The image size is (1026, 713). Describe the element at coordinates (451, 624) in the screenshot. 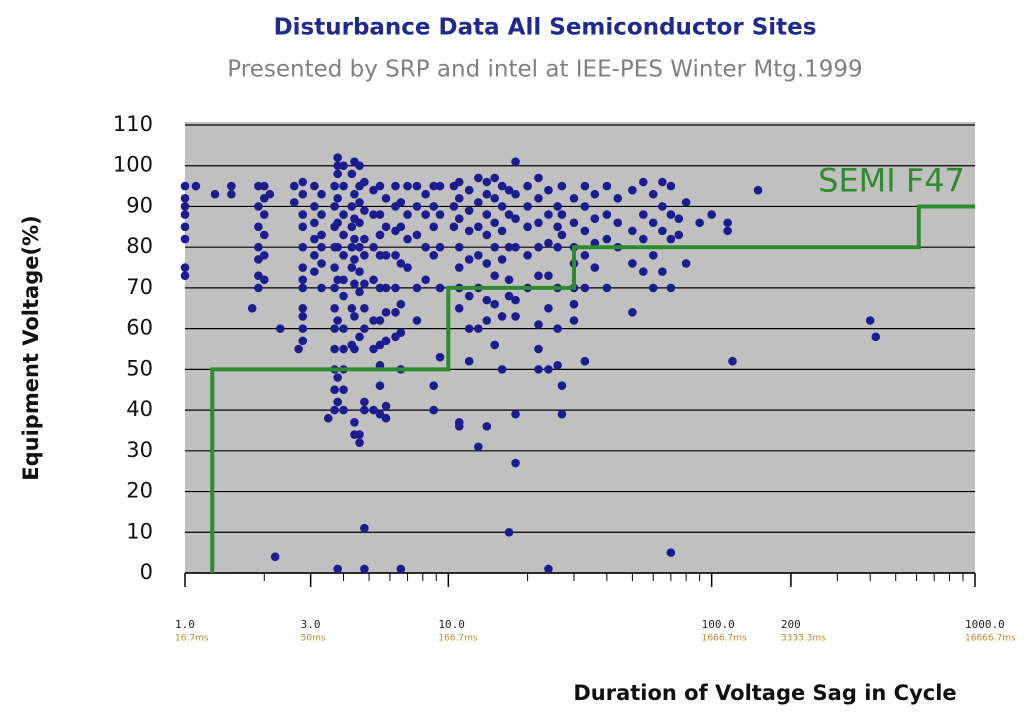

I see `x-tick-label: 10.0` at that location.